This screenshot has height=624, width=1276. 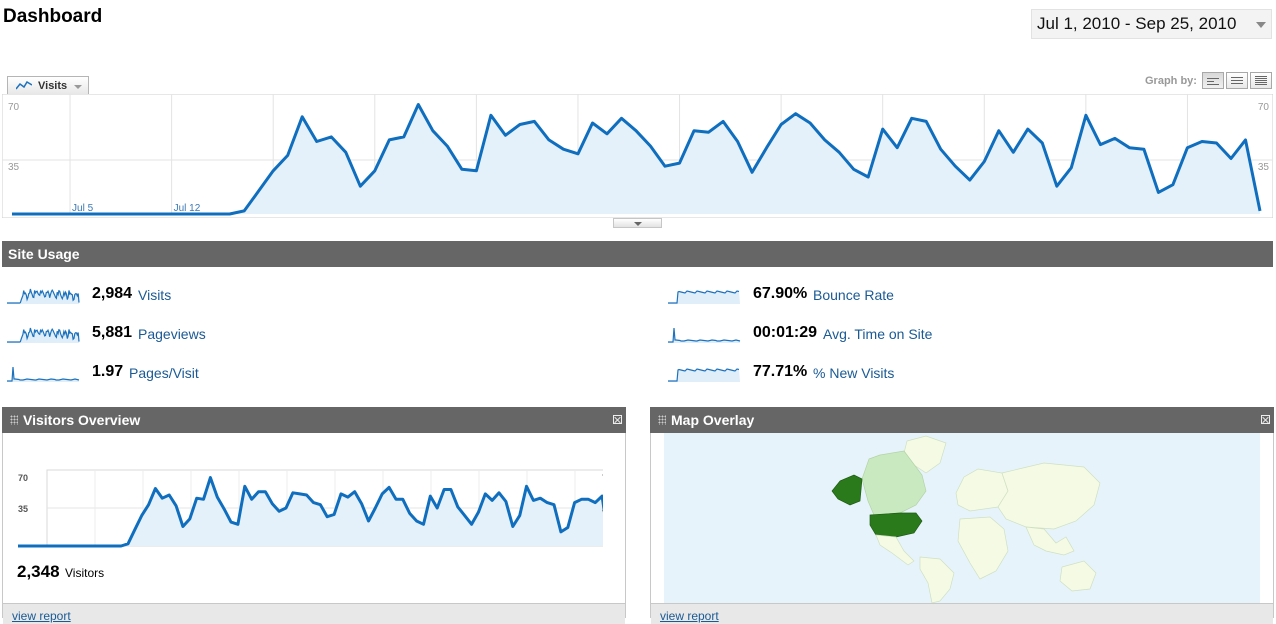 What do you see at coordinates (847, 490) in the screenshot?
I see `map-alaska` at bounding box center [847, 490].